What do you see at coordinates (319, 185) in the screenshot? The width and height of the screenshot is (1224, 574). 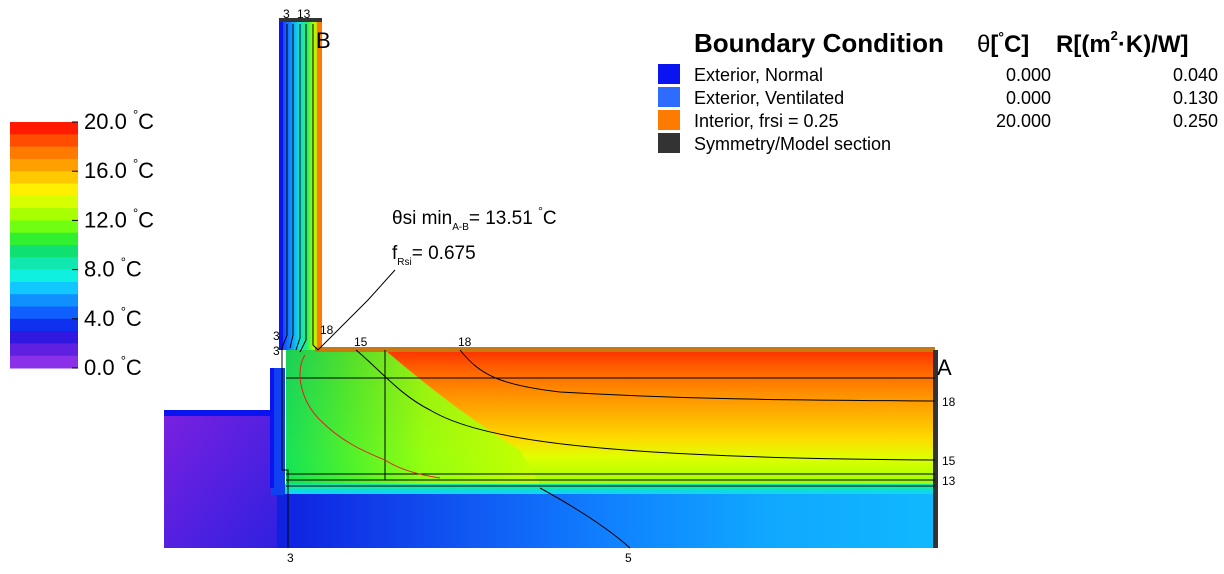 I see `wall-interior-boundary` at bounding box center [319, 185].